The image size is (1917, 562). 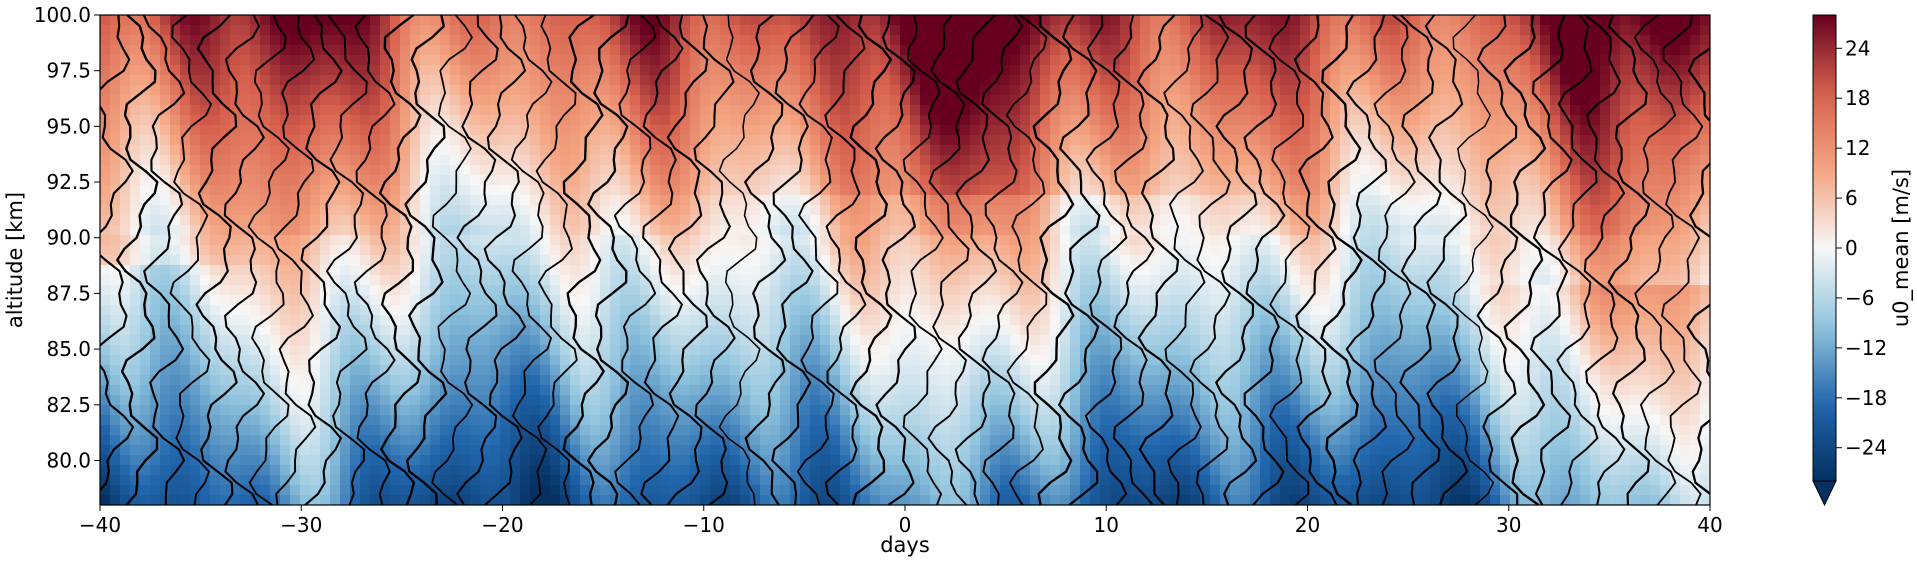 I want to click on colorbar-tick-label: −24, so click(x=1866, y=448).